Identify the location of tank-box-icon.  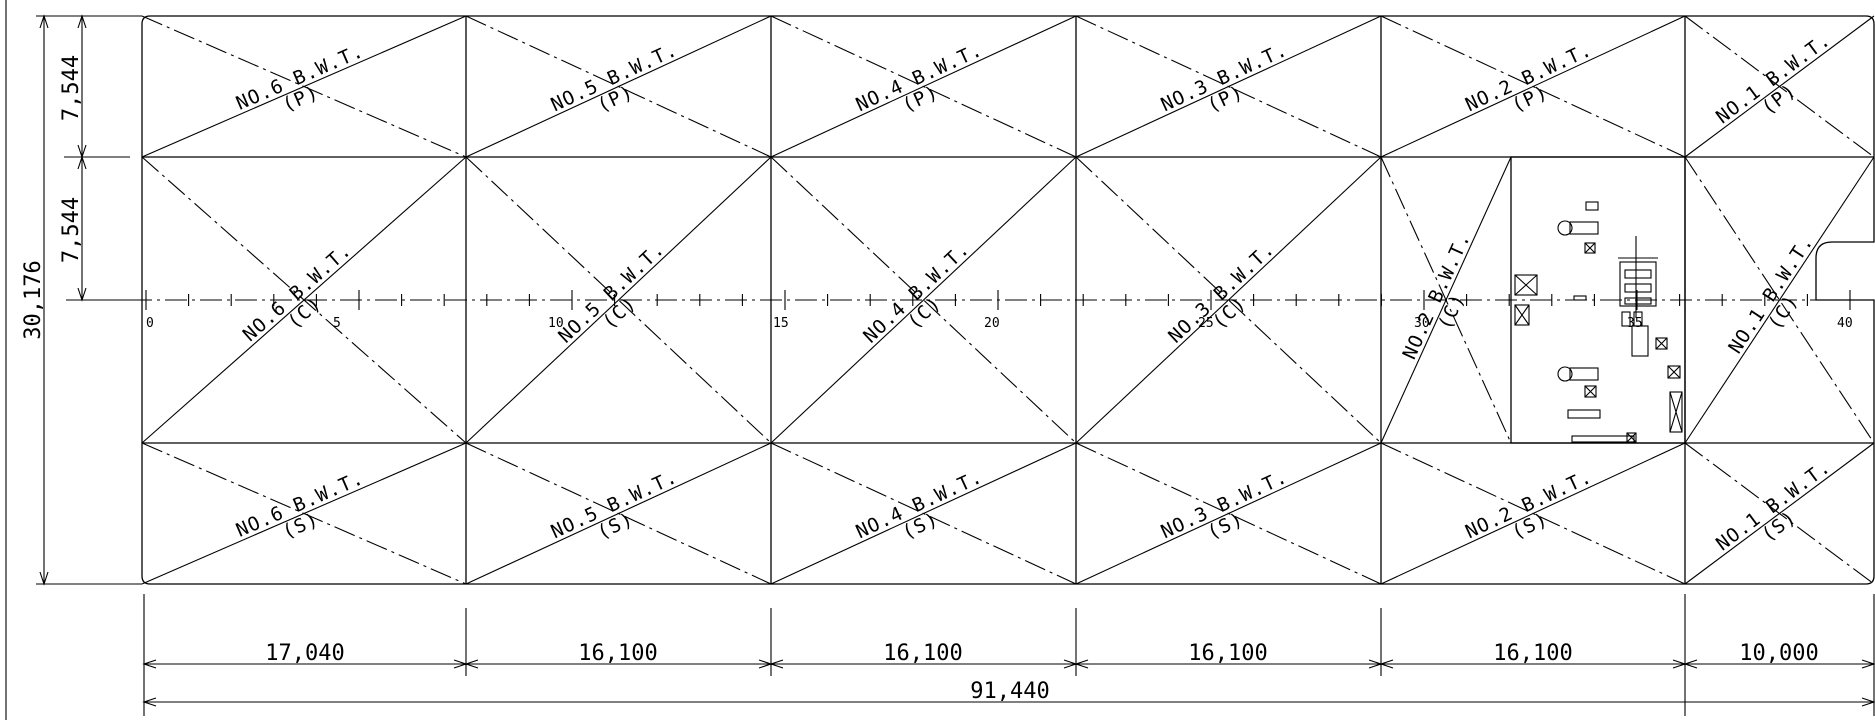
(1640, 341).